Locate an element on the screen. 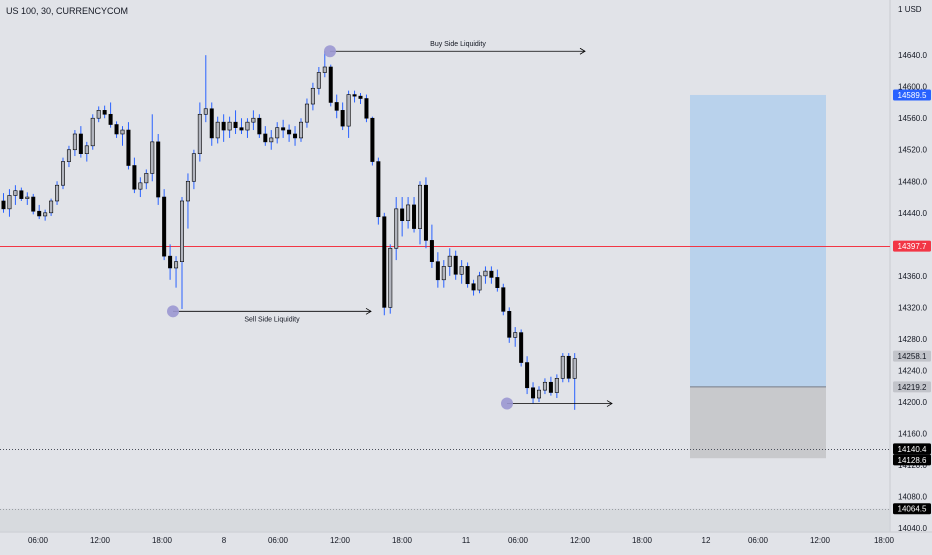 The image size is (932, 555). time-tick-label: 8 is located at coordinates (224, 540).